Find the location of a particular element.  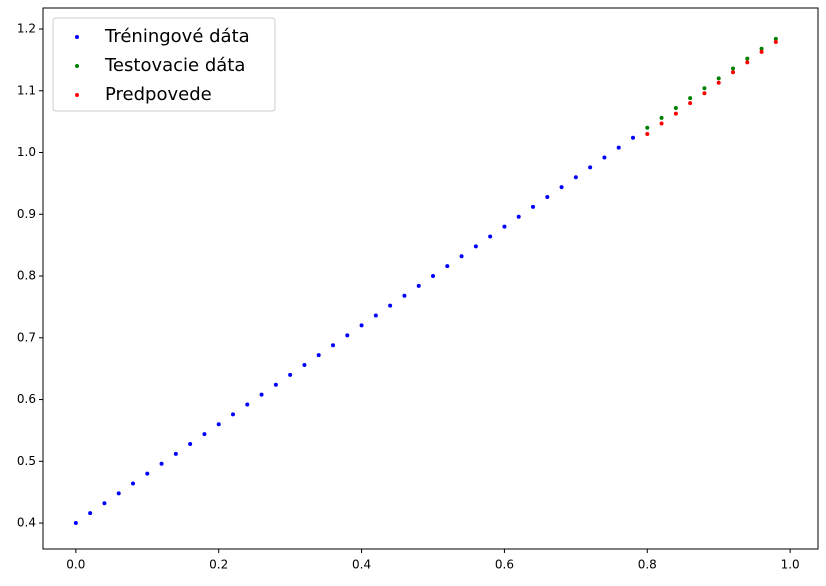

y-tick-label: 0.8 is located at coordinates (26, 276).